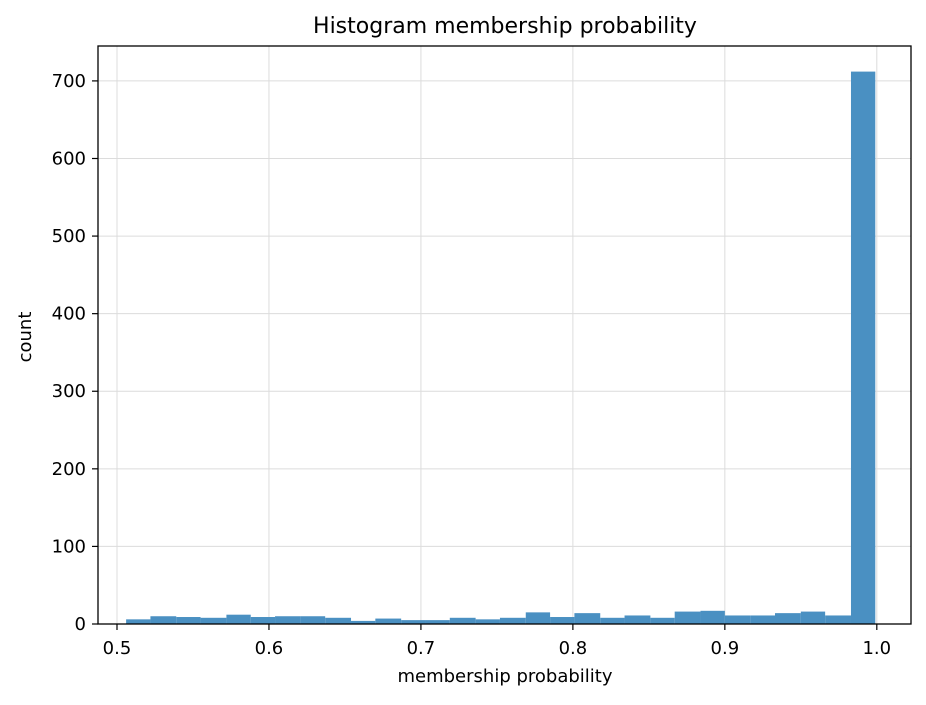 The width and height of the screenshot is (926, 705). What do you see at coordinates (69, 546) in the screenshot?
I see `y-tick-label: 100` at bounding box center [69, 546].